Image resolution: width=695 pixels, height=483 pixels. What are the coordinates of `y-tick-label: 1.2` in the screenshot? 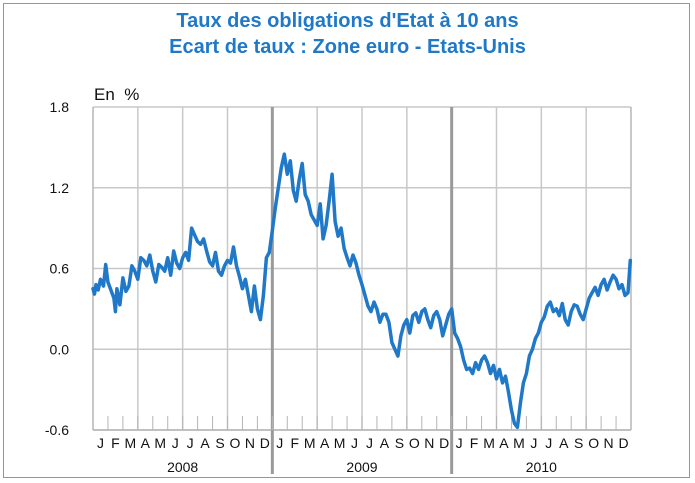 It's located at (60, 188).